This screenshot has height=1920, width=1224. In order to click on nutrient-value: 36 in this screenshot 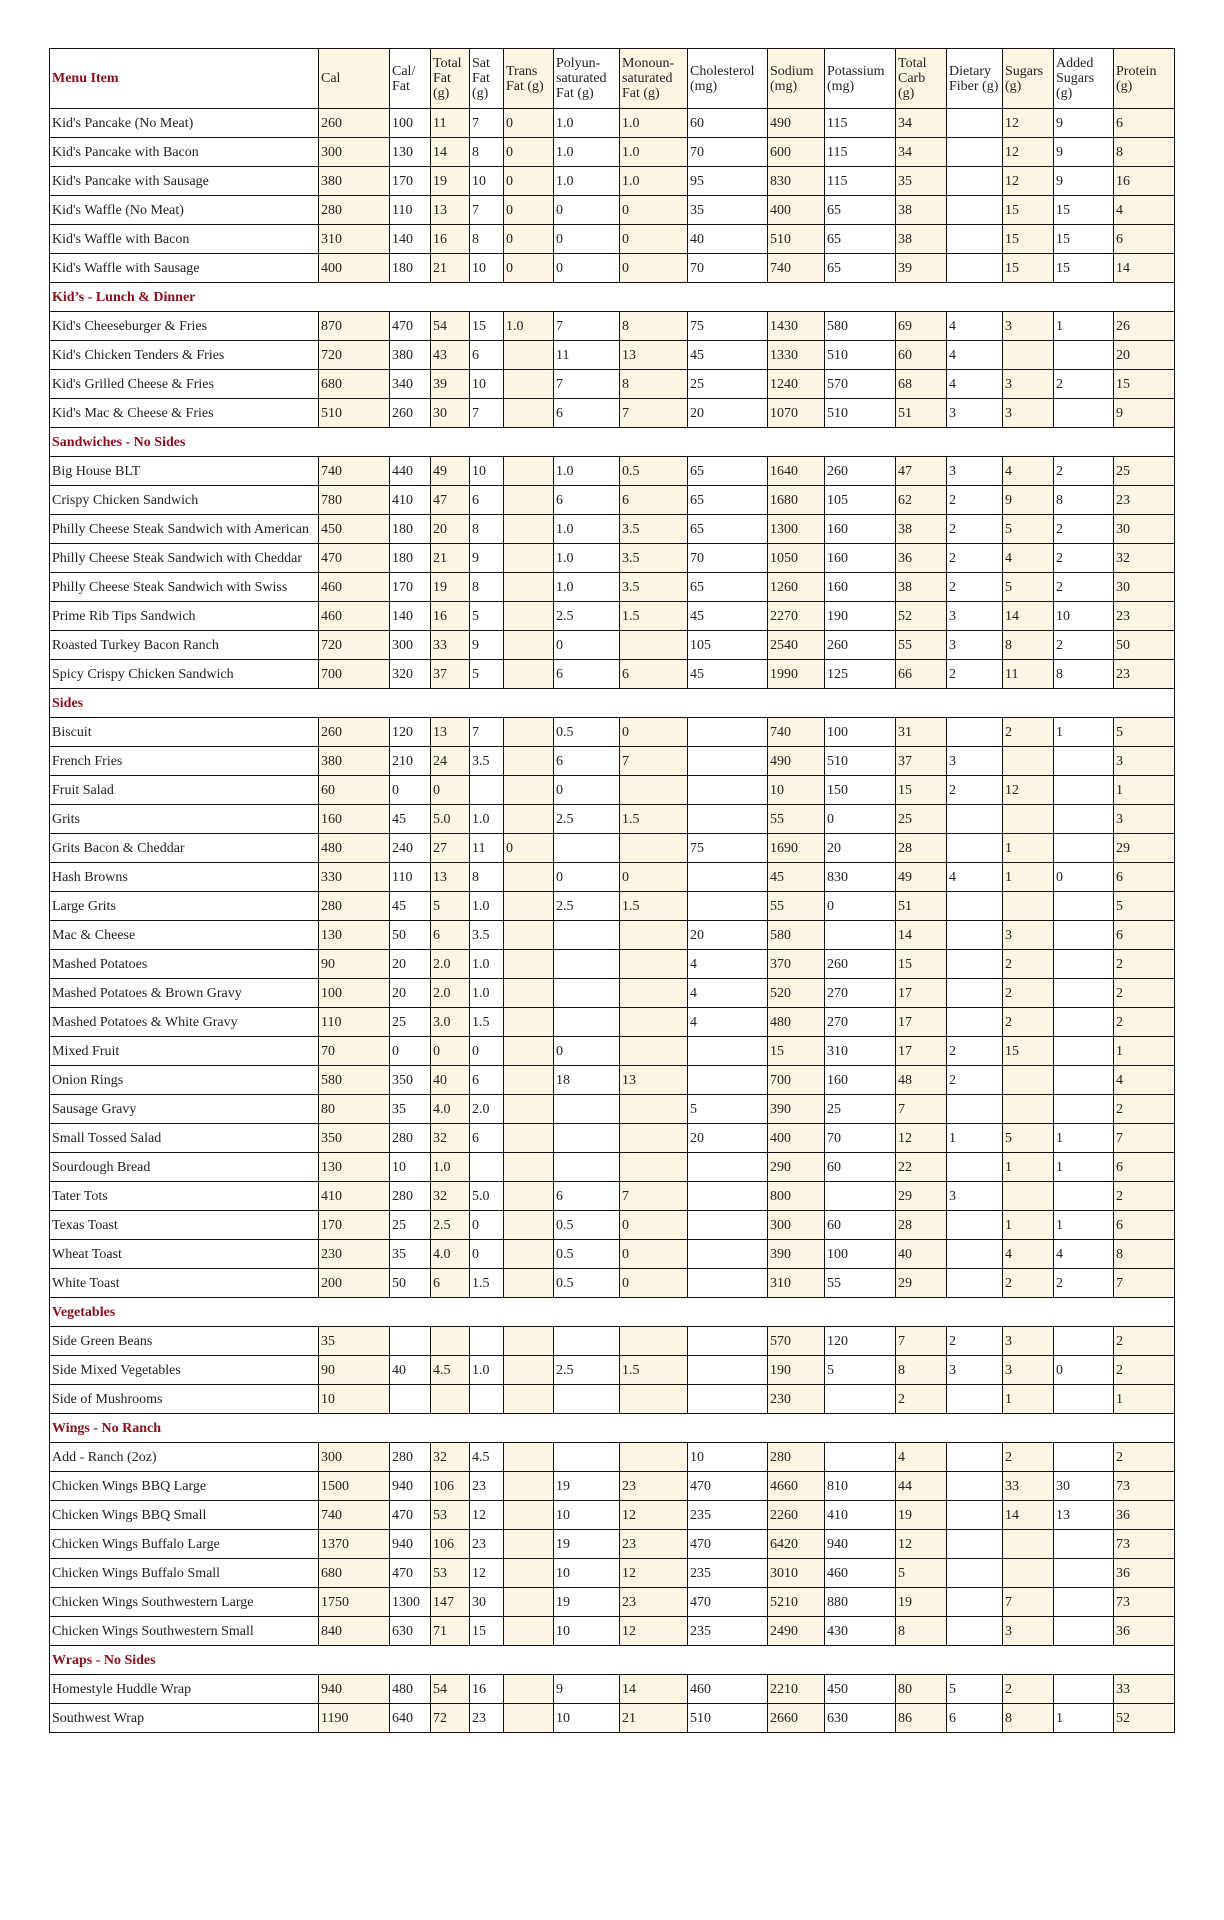, I will do `click(1144, 1573)`.